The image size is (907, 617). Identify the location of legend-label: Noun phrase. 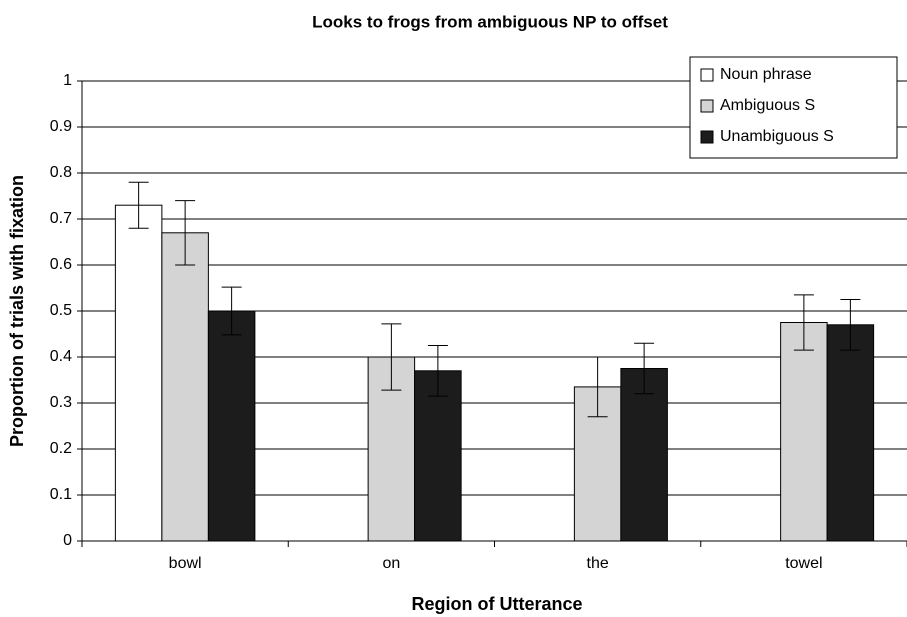
(766, 74).